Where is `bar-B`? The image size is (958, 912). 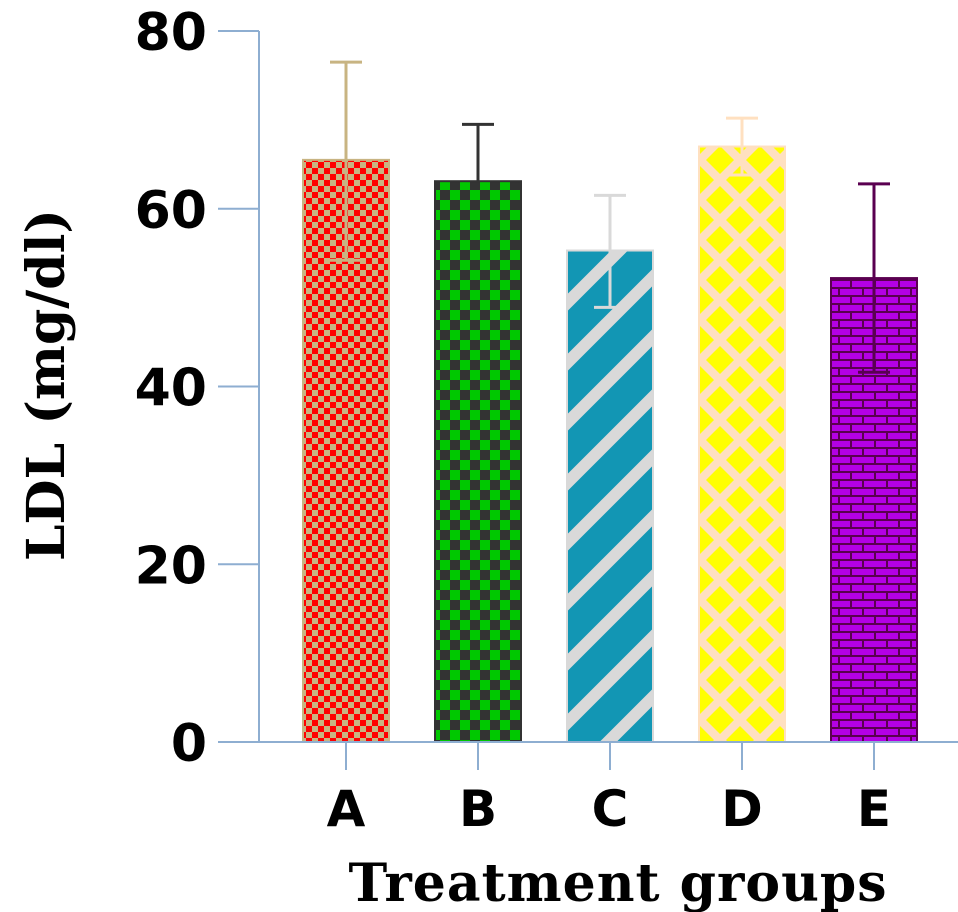 bar-B is located at coordinates (478, 462).